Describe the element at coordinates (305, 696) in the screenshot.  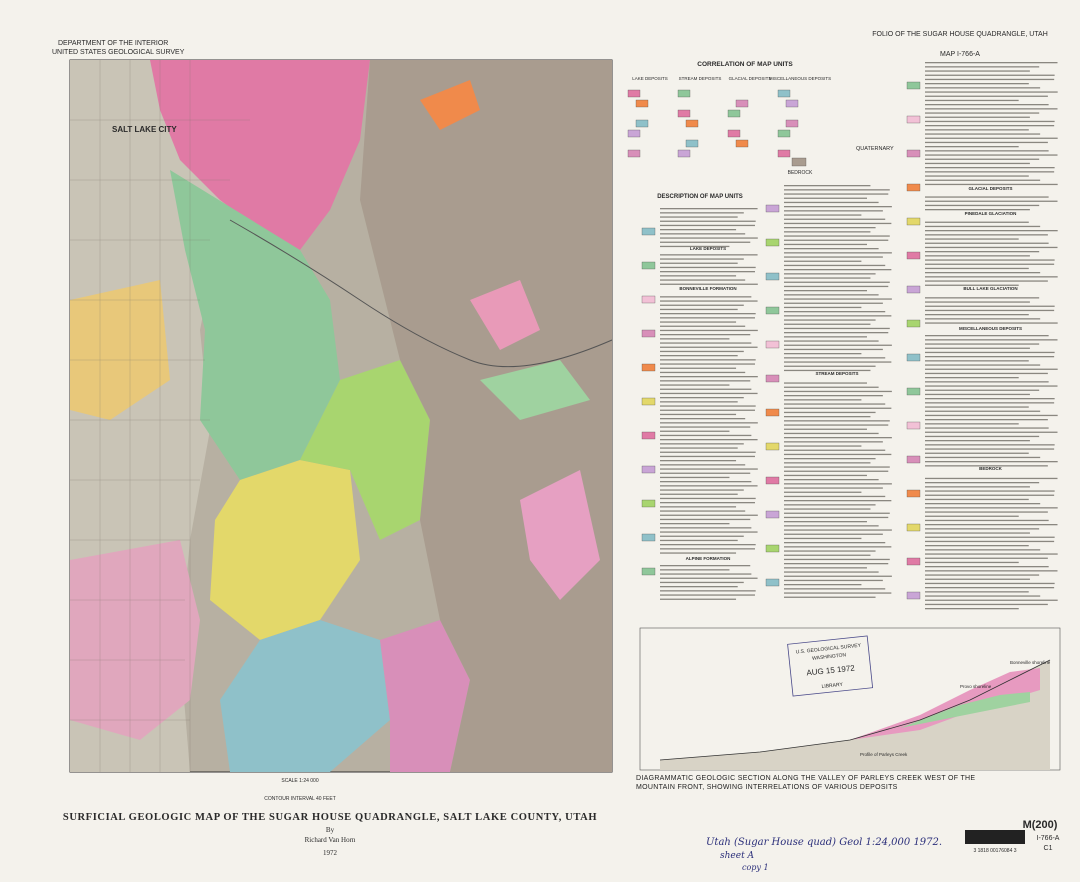
I see `unit-blue` at that location.